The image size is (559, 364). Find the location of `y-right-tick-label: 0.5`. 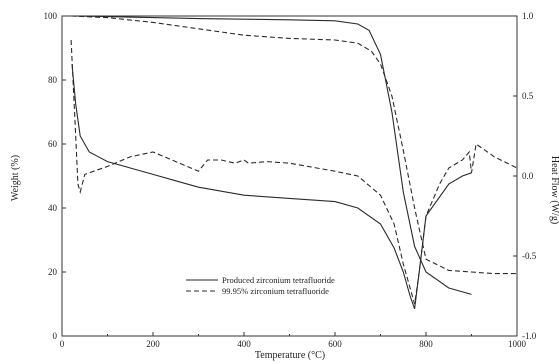

y-right-tick-label: 0.5 is located at coordinates (528, 96).